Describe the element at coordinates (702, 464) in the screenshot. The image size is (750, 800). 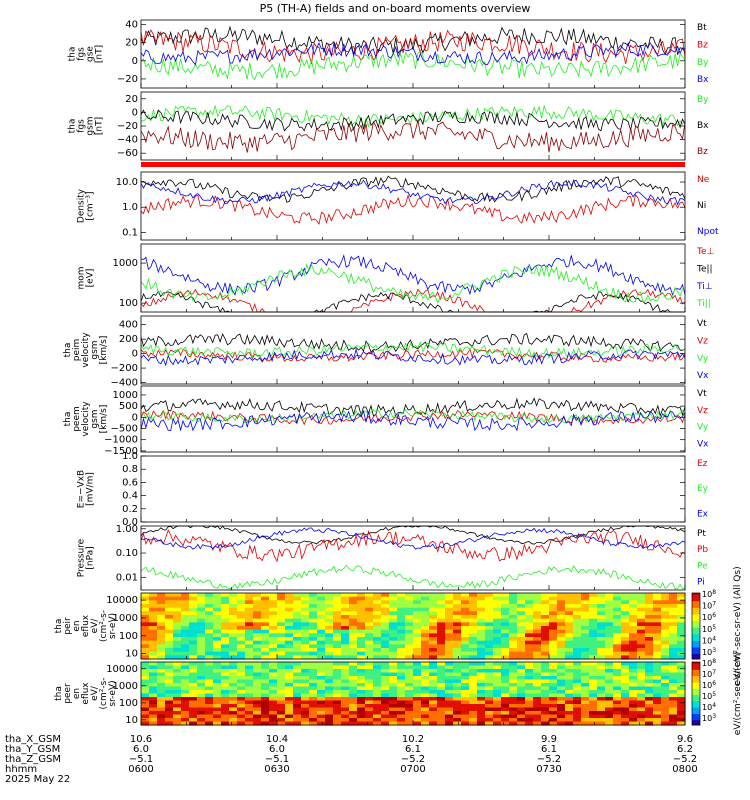
I see `legend-label: Ez` at that location.